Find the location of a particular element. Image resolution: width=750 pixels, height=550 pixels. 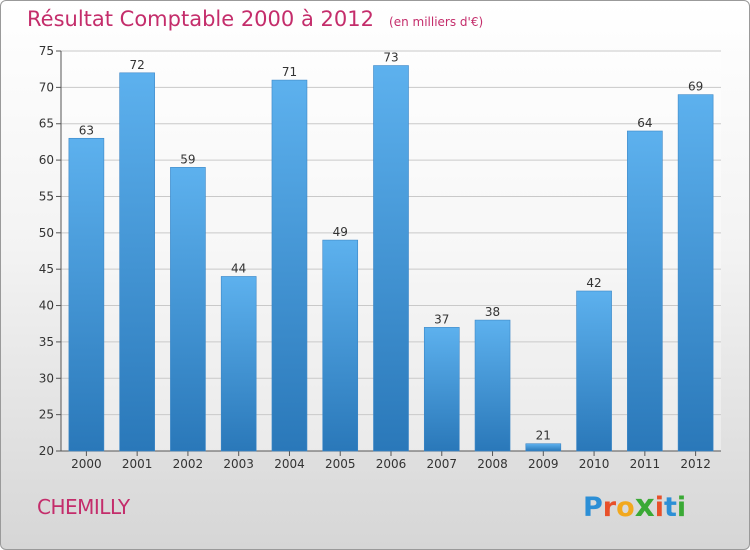

x-tick-label: 2004 is located at coordinates (289, 464).